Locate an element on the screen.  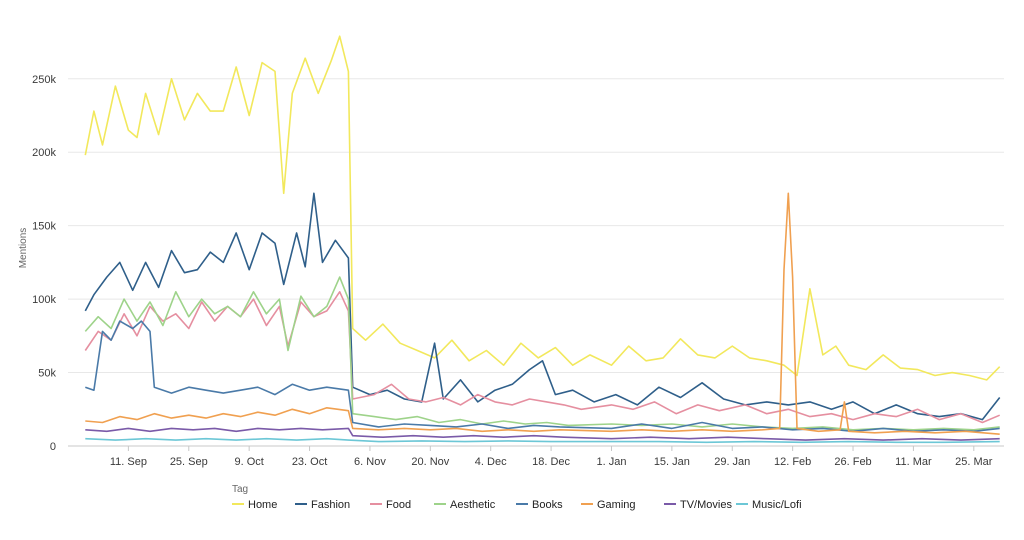
x-tick-label: 18. Dec is located at coordinates (551, 462).